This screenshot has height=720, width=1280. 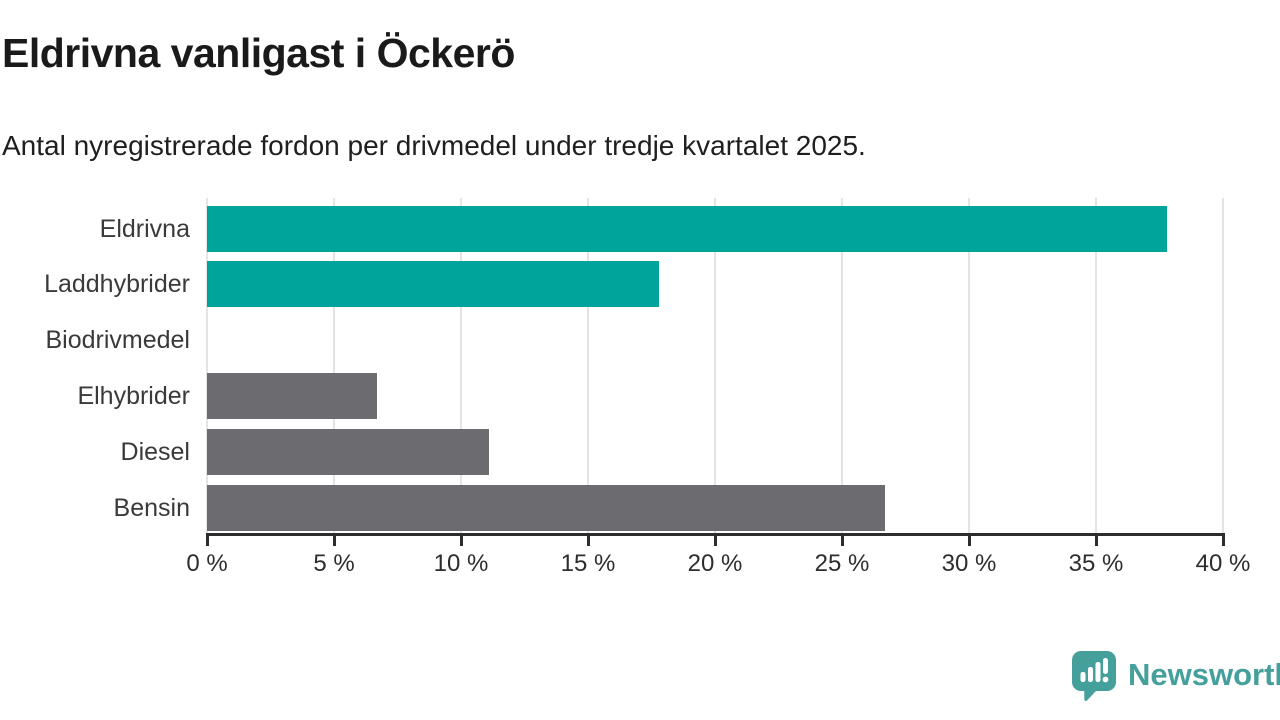 I want to click on gridline-10-percent, so click(x=461, y=365).